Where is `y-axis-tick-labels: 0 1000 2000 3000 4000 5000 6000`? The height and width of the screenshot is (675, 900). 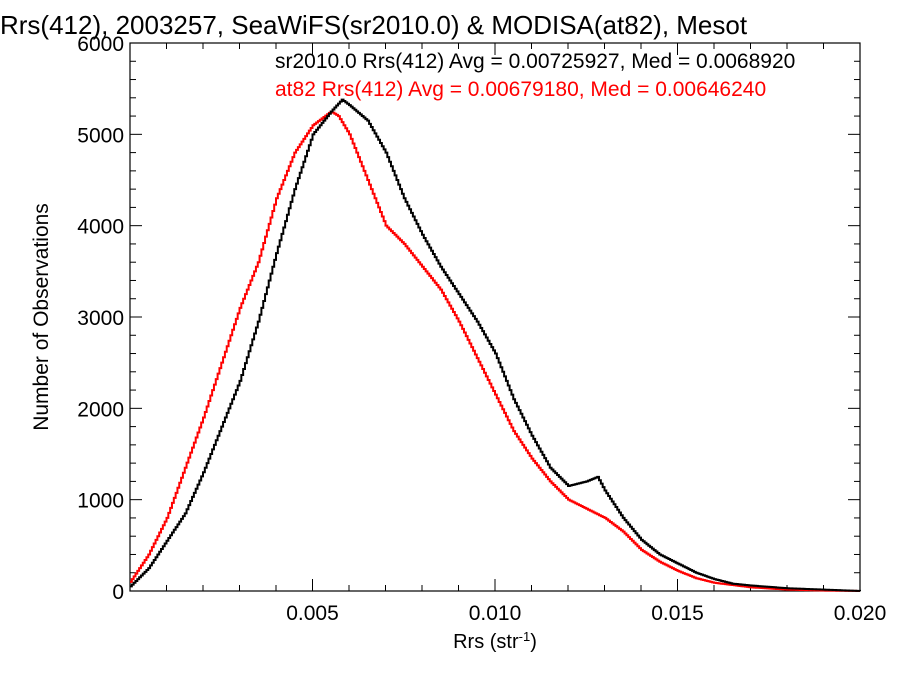
y-axis-tick-labels: 0 1000 2000 3000 4000 5000 6000 is located at coordinates (100, 318).